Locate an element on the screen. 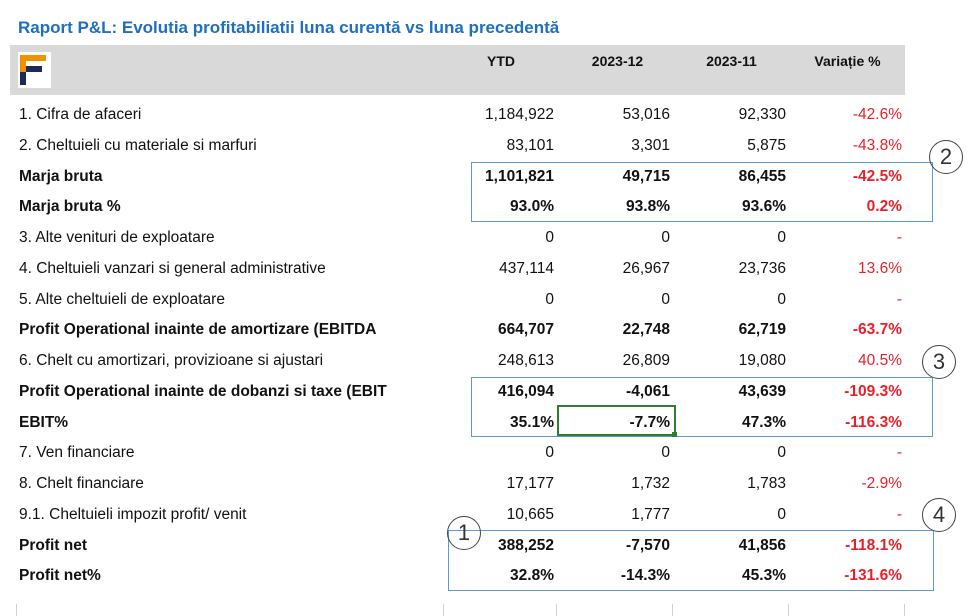 This screenshot has width=975, height=616. cell-2023-11: 43,639 is located at coordinates (762, 391).